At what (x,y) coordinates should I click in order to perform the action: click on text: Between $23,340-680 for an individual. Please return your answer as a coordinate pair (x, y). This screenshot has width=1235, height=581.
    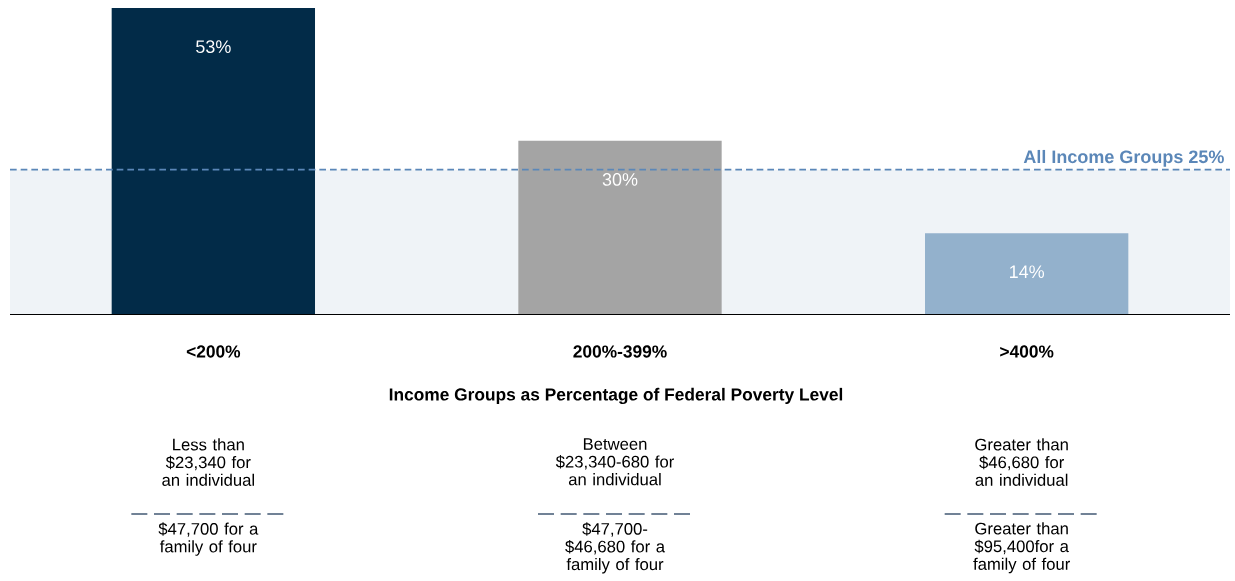
    Looking at the image, I should click on (615, 462).